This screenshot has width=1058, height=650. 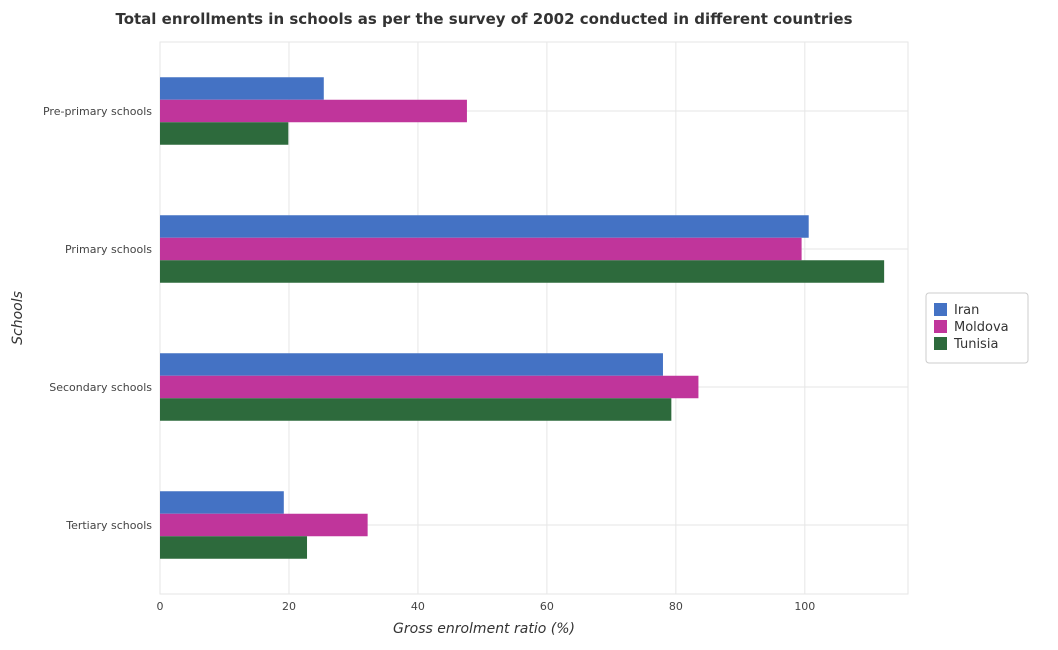 I want to click on legend-label: Iran, so click(x=966, y=310).